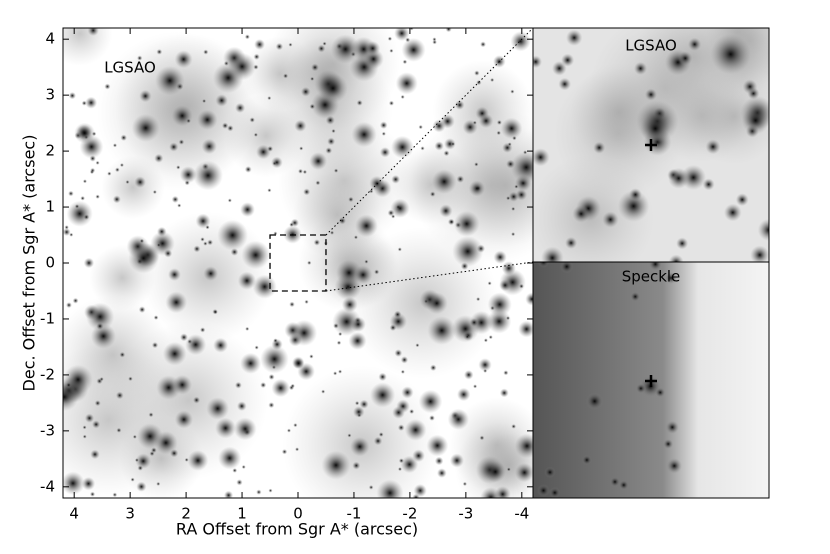 The image size is (830, 554). Describe the element at coordinates (50, 95) in the screenshot. I see `y-tick-label: 3` at that location.